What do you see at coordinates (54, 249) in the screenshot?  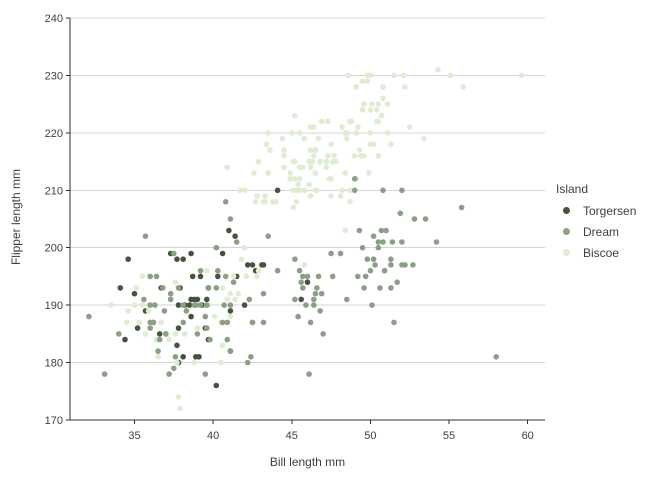 I see `y-tick-label: 200` at bounding box center [54, 249].